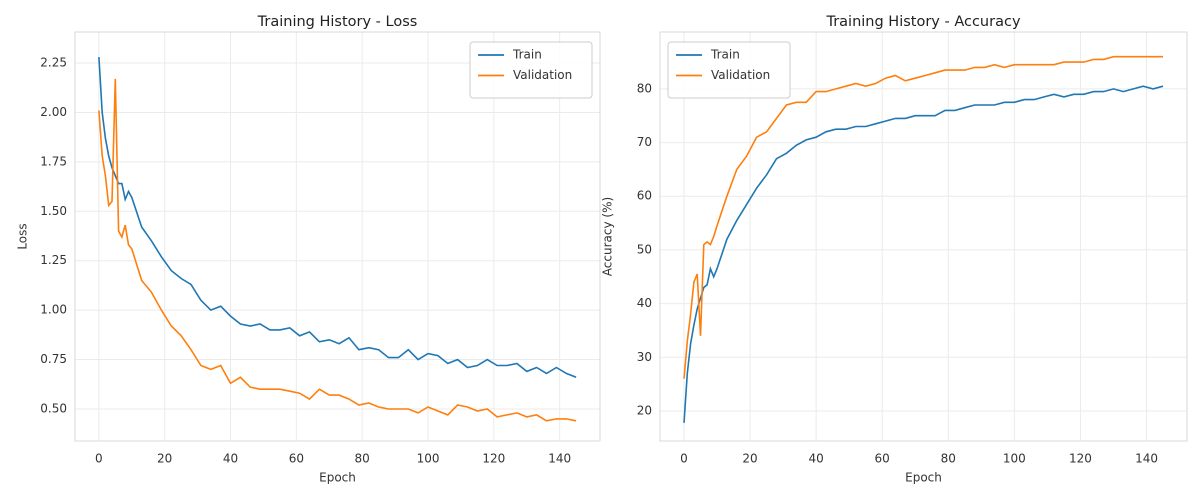 This screenshot has width=1200, height=500. What do you see at coordinates (644, 249) in the screenshot?
I see `y-tick-label: 50` at bounding box center [644, 249].